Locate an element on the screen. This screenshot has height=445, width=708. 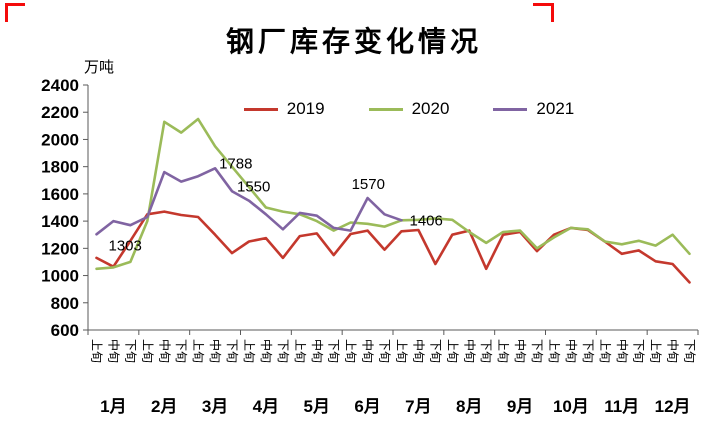
y-axis-tick-label: 1200 is located at coordinates (60, 248).